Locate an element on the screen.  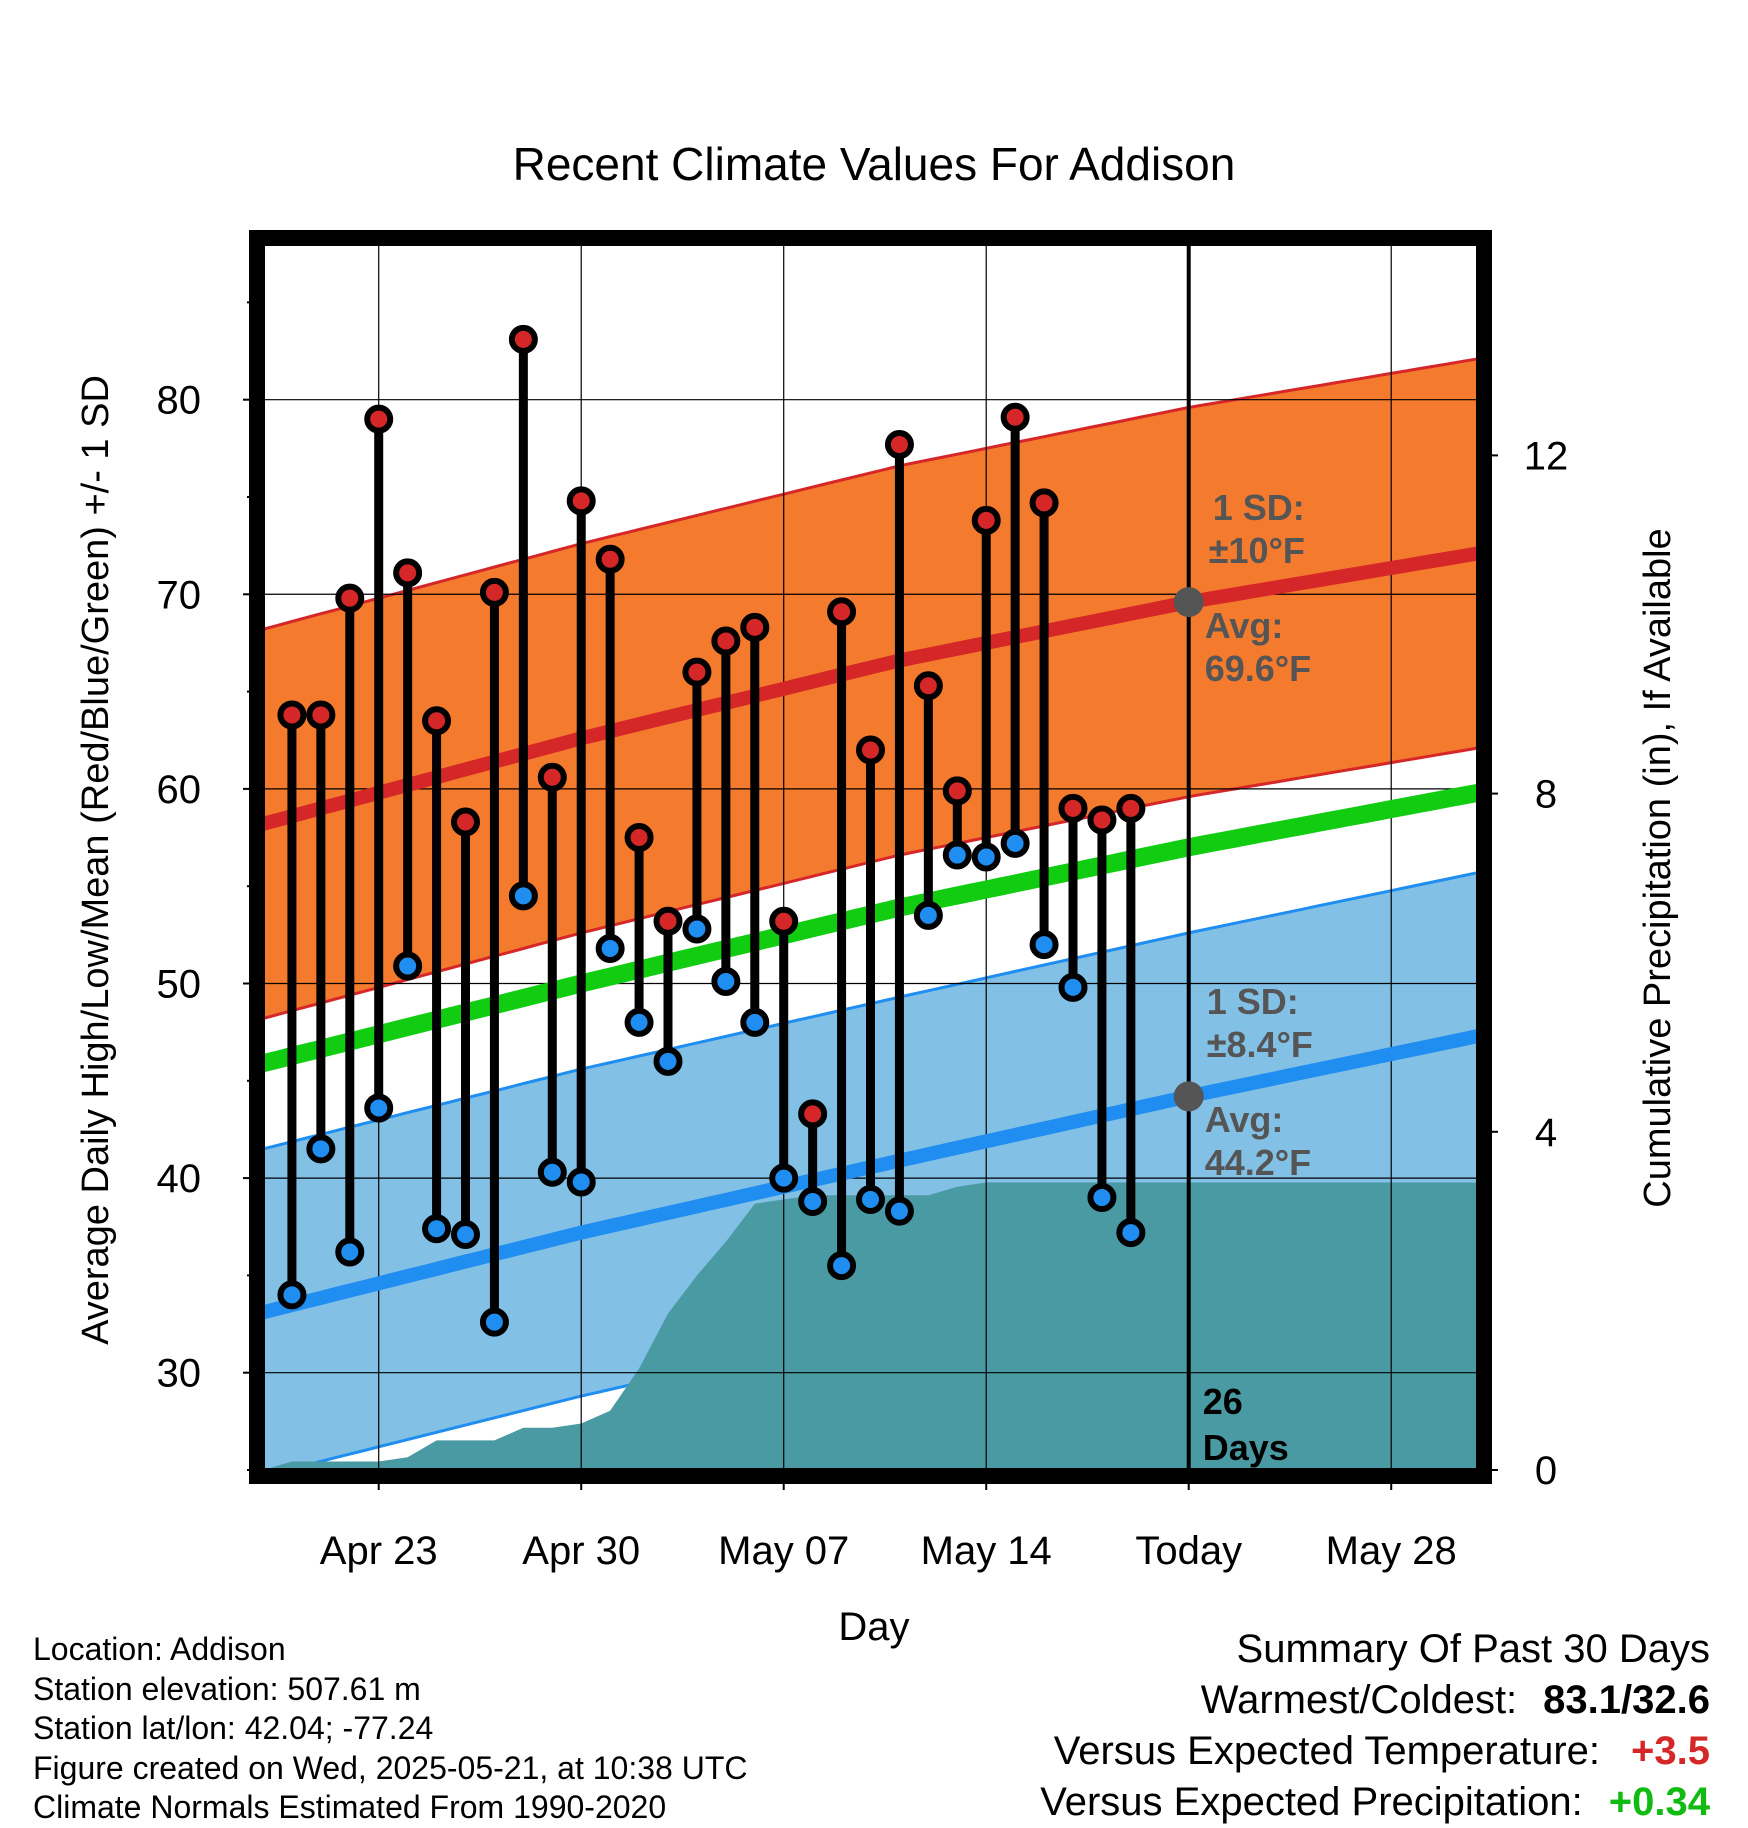
high-avg-value: 69.6°F is located at coordinates (1258, 668).